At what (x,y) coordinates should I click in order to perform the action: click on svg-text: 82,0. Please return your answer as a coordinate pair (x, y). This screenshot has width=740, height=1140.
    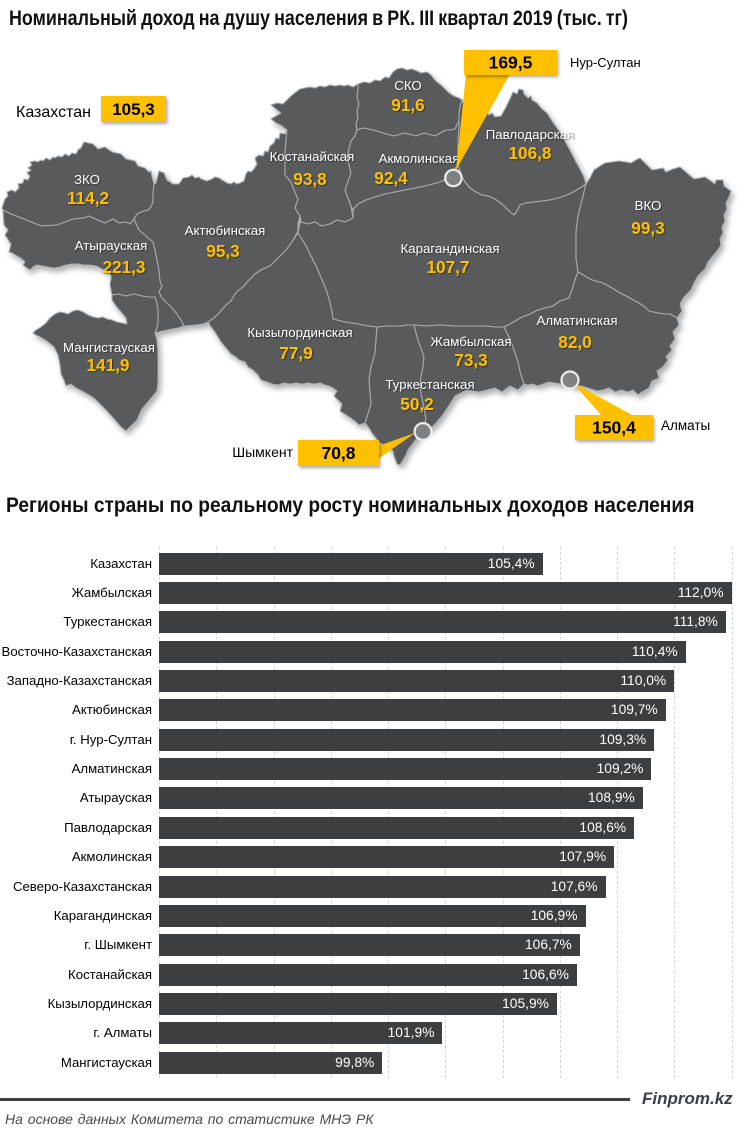
    Looking at the image, I should click on (574, 342).